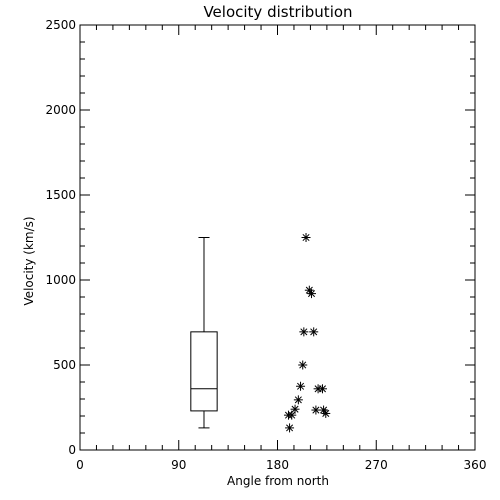 The image size is (500, 500). What do you see at coordinates (60, 195) in the screenshot?
I see `y-tick-label: 1500` at bounding box center [60, 195].